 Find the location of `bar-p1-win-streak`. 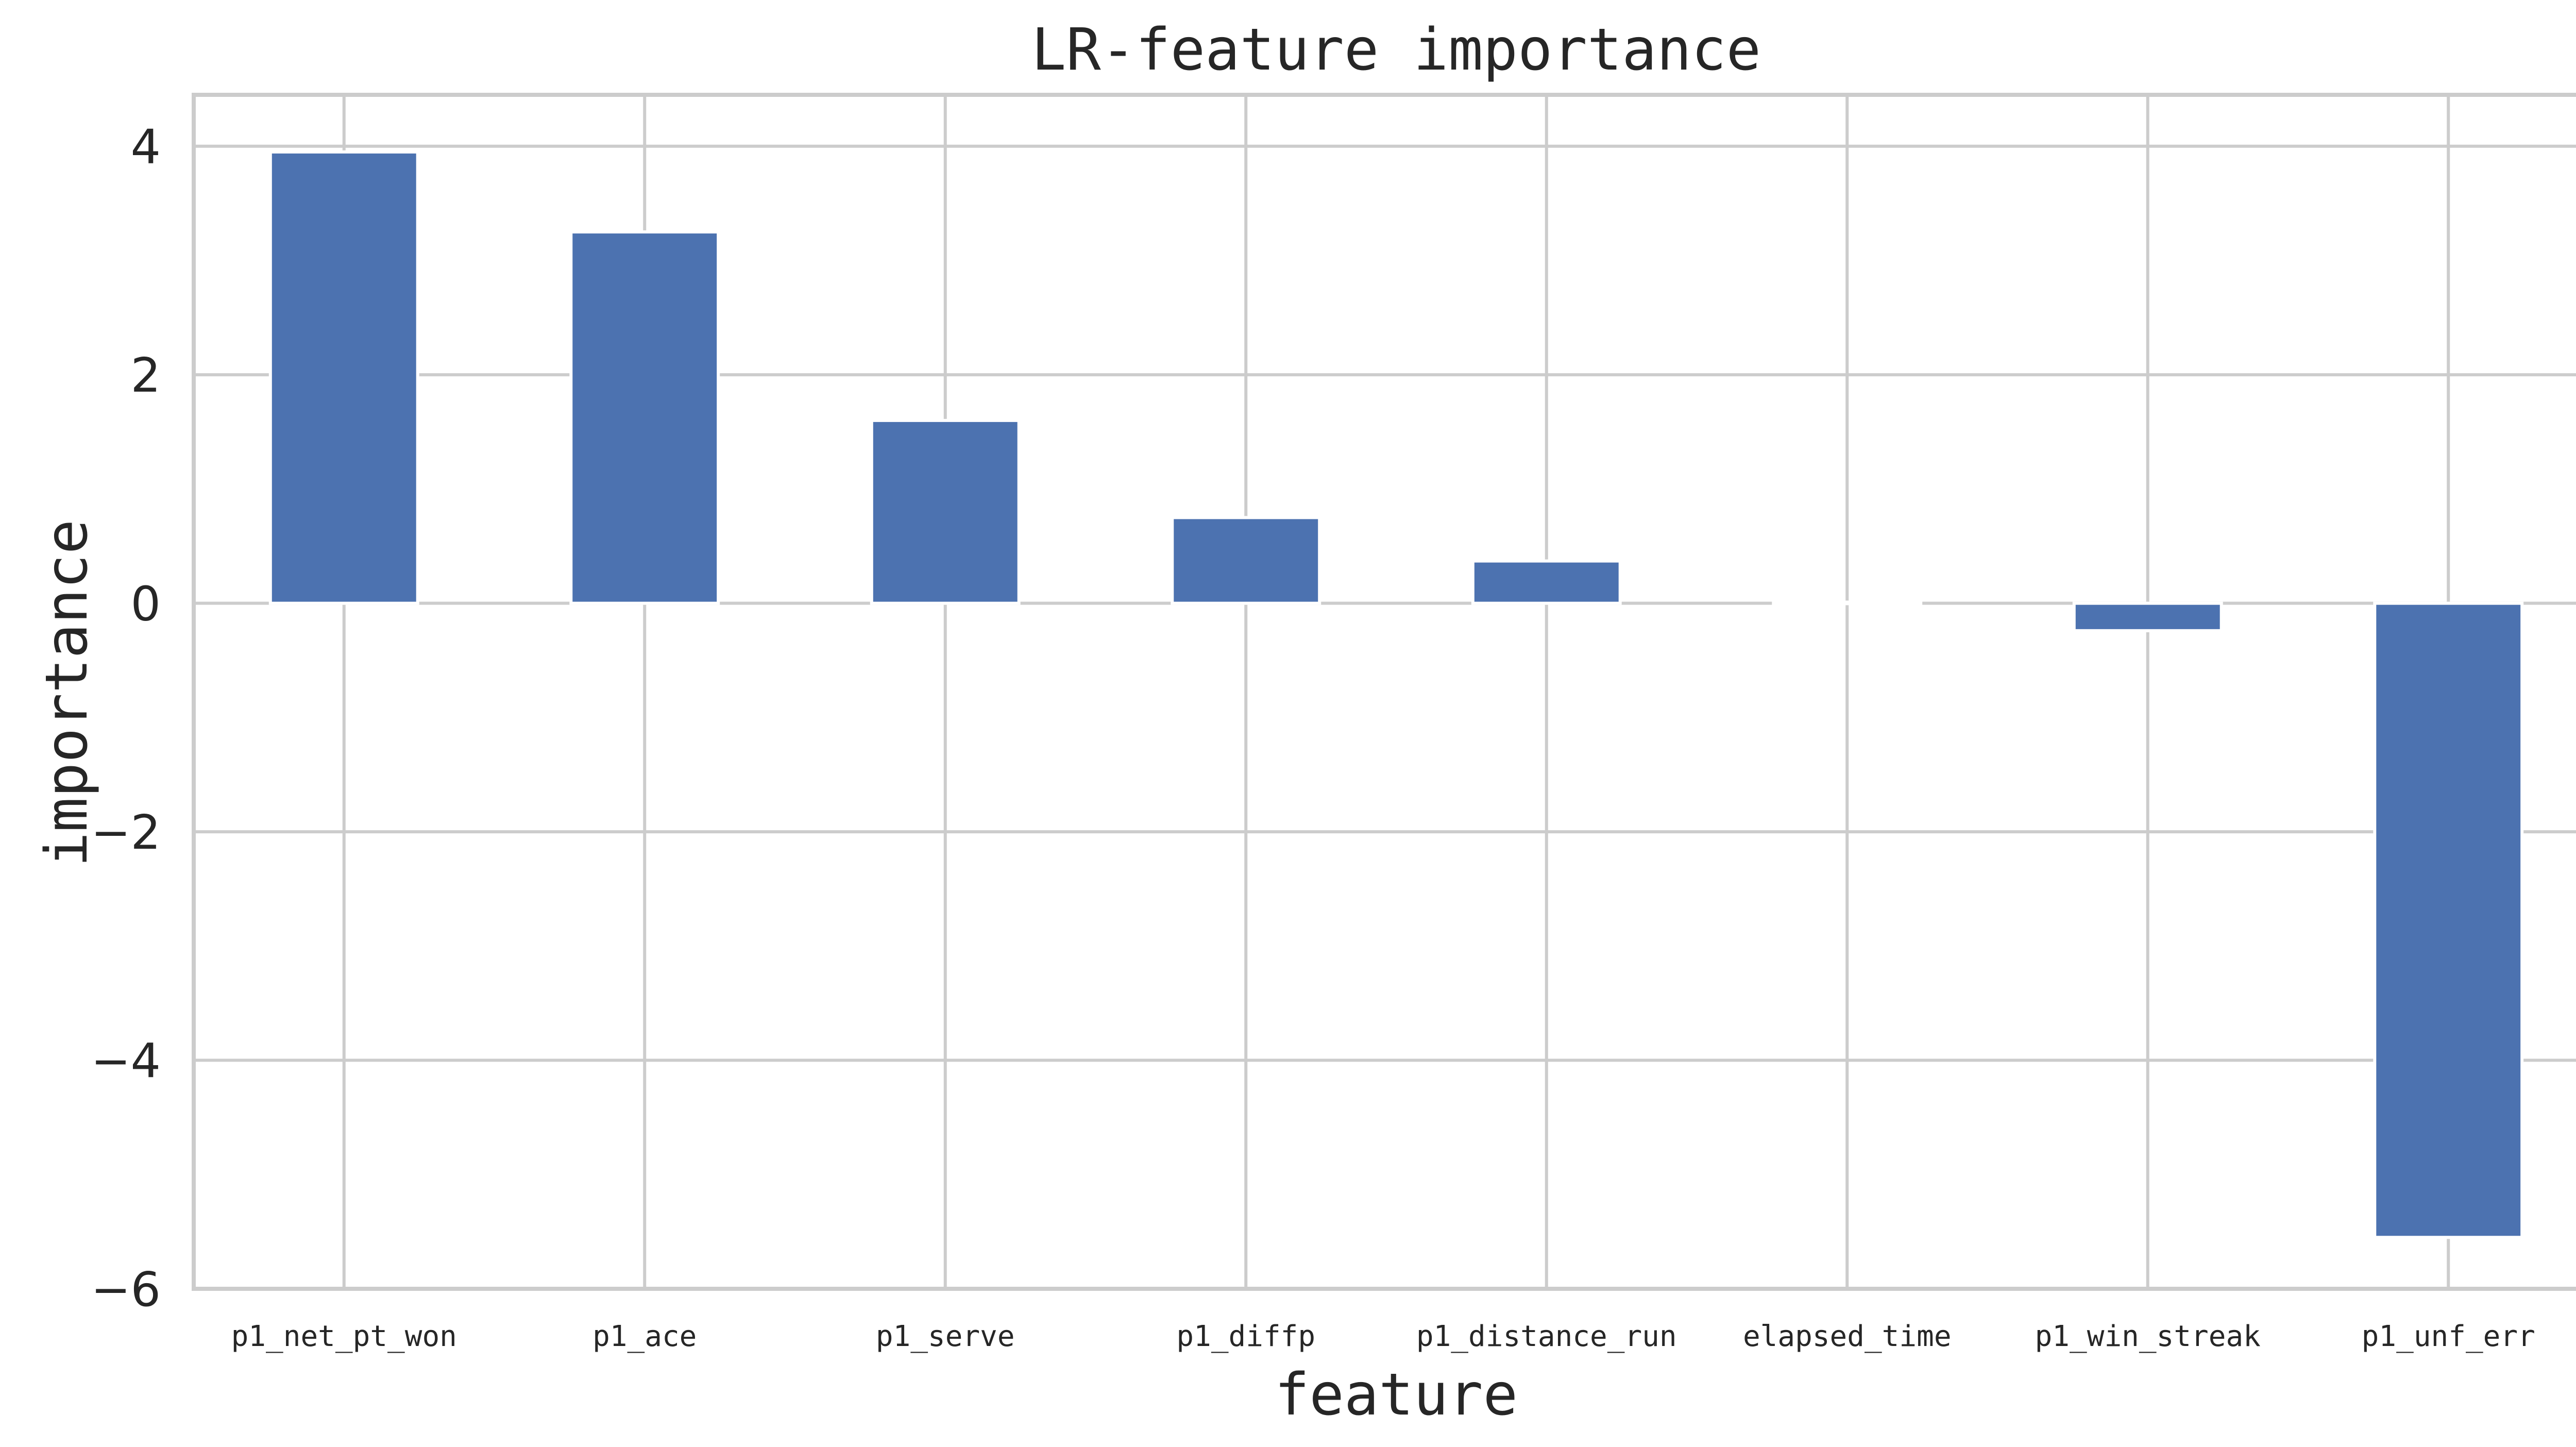

bar-p1-win-streak is located at coordinates (2148, 616).